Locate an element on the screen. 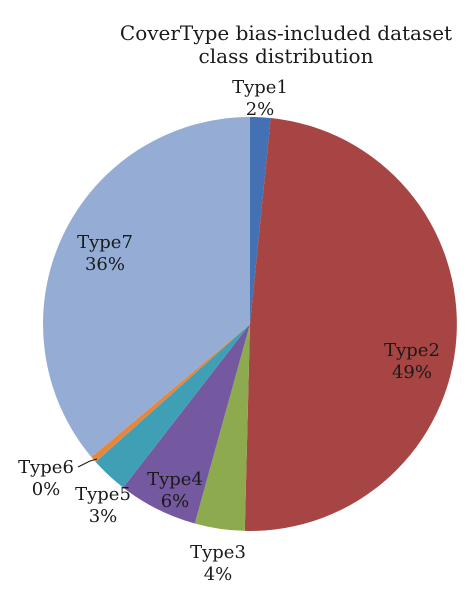  slice-label-type4: Type4 is located at coordinates (175, 479).